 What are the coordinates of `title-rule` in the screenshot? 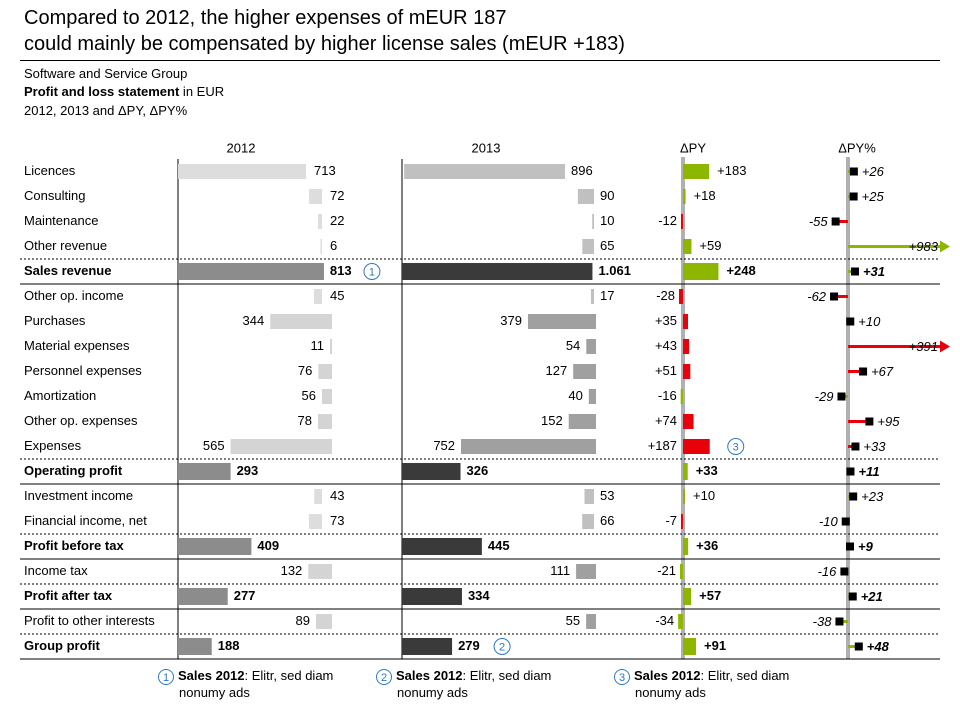 It's located at (480, 60).